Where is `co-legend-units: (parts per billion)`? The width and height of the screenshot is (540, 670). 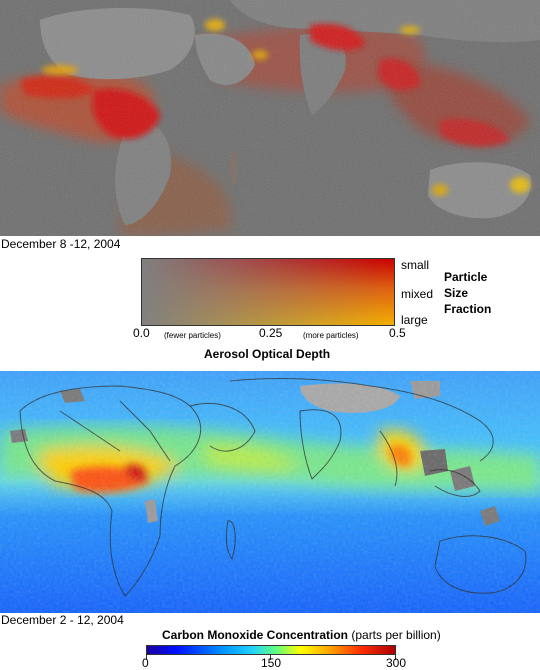
co-legend-units: (parts per billion) is located at coordinates (396, 635).